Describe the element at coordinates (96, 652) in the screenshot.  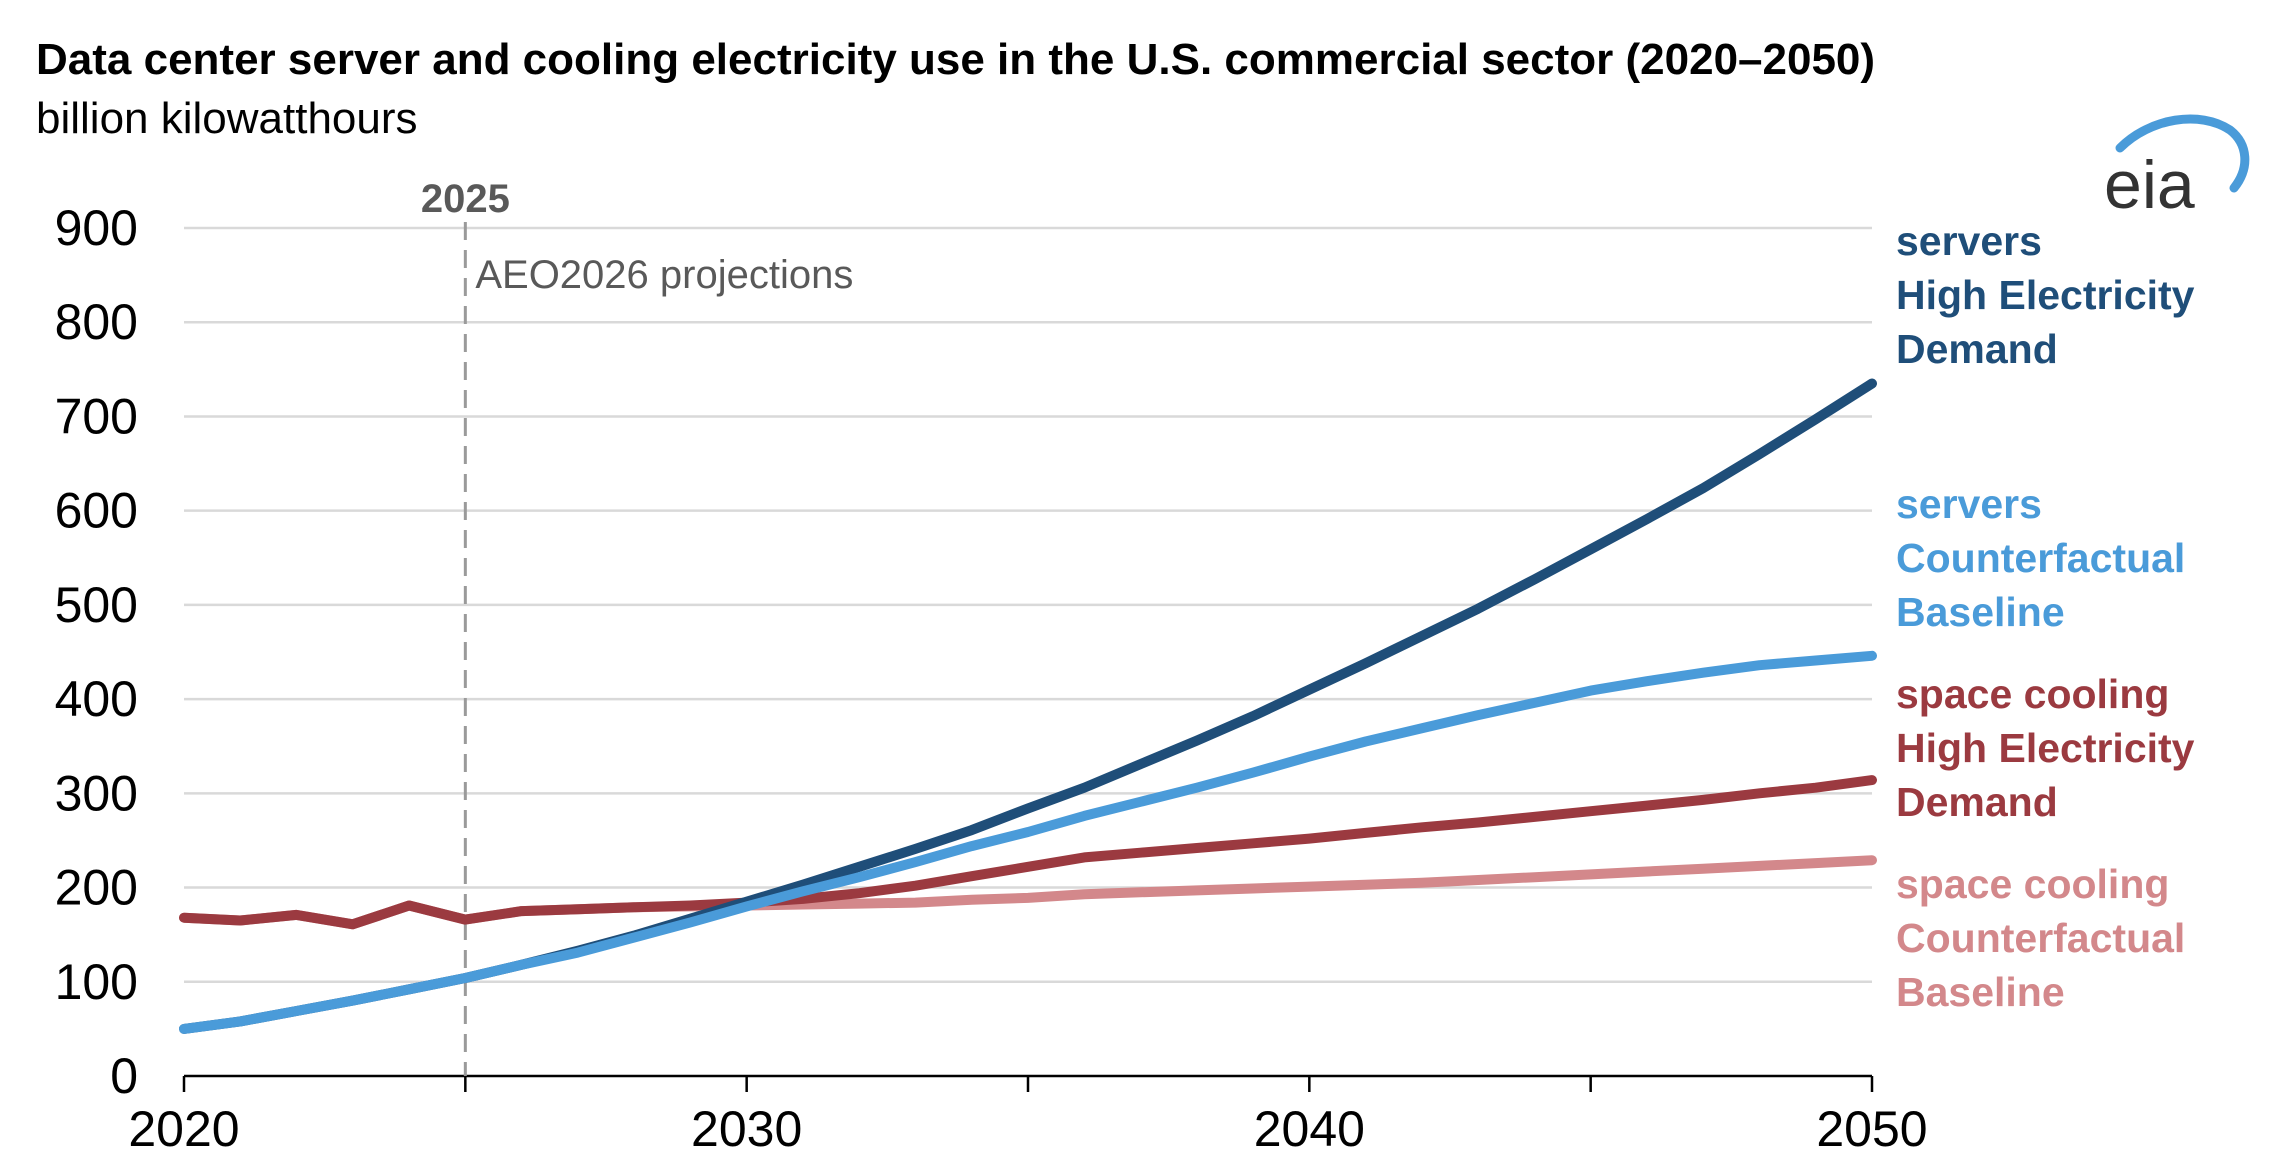
I see `y-axis-tick-labels: 0 100 200 300 400 500 600 700 800 900` at that location.